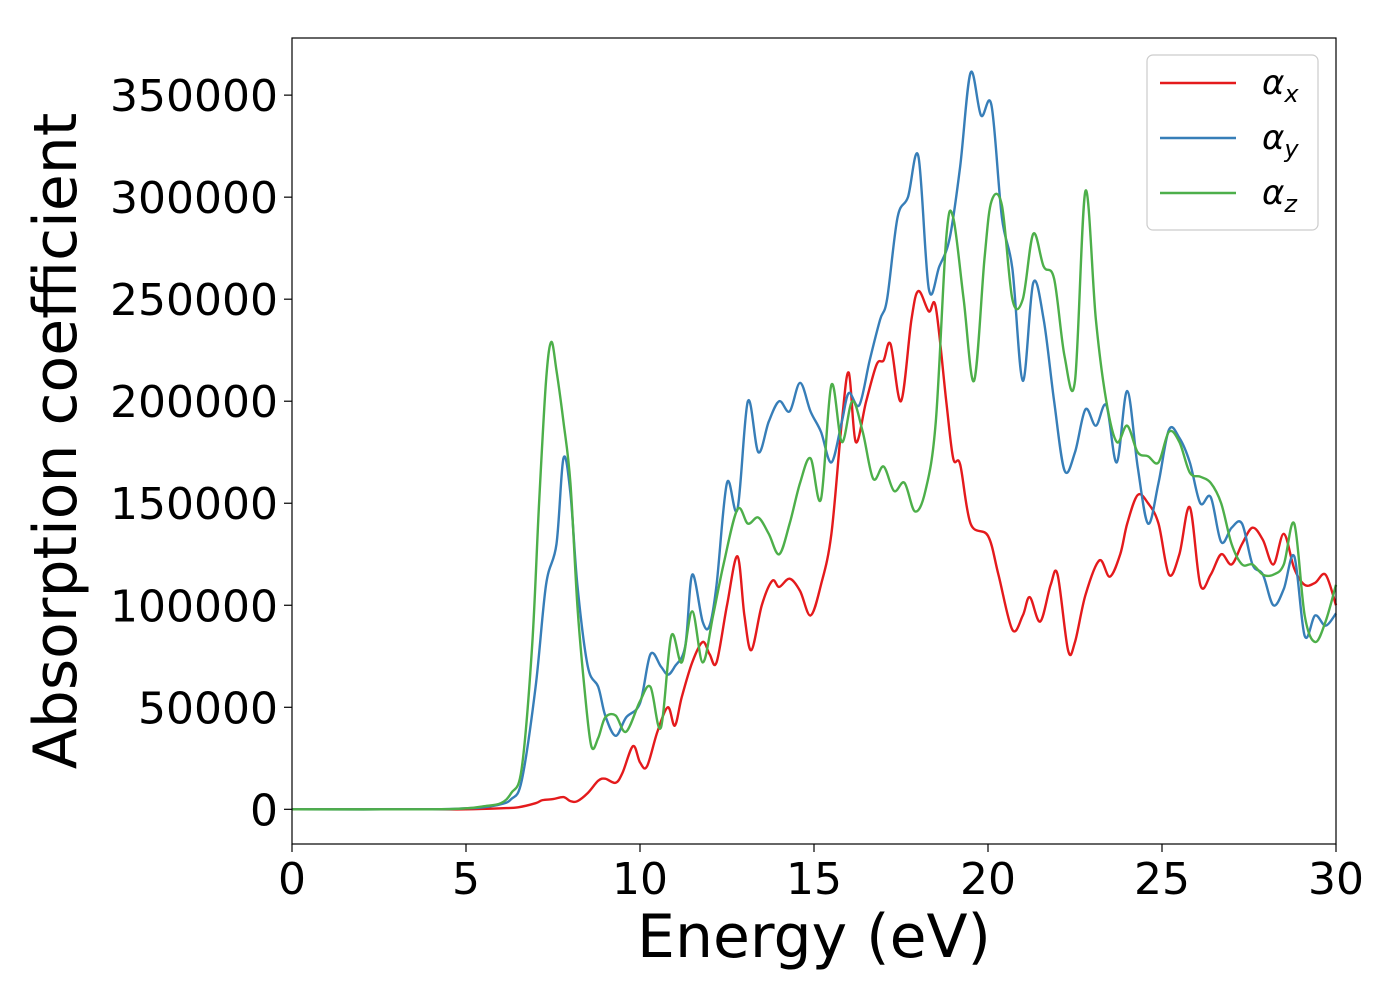  What do you see at coordinates (1162, 879) in the screenshot?
I see `x-tick-label: 25` at bounding box center [1162, 879].